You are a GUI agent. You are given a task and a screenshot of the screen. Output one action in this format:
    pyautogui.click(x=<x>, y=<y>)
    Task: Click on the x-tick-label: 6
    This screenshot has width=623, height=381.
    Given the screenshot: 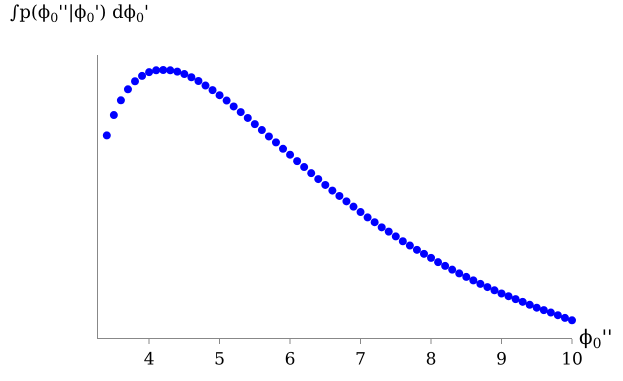 What is the action you would take?
    pyautogui.click(x=290, y=359)
    